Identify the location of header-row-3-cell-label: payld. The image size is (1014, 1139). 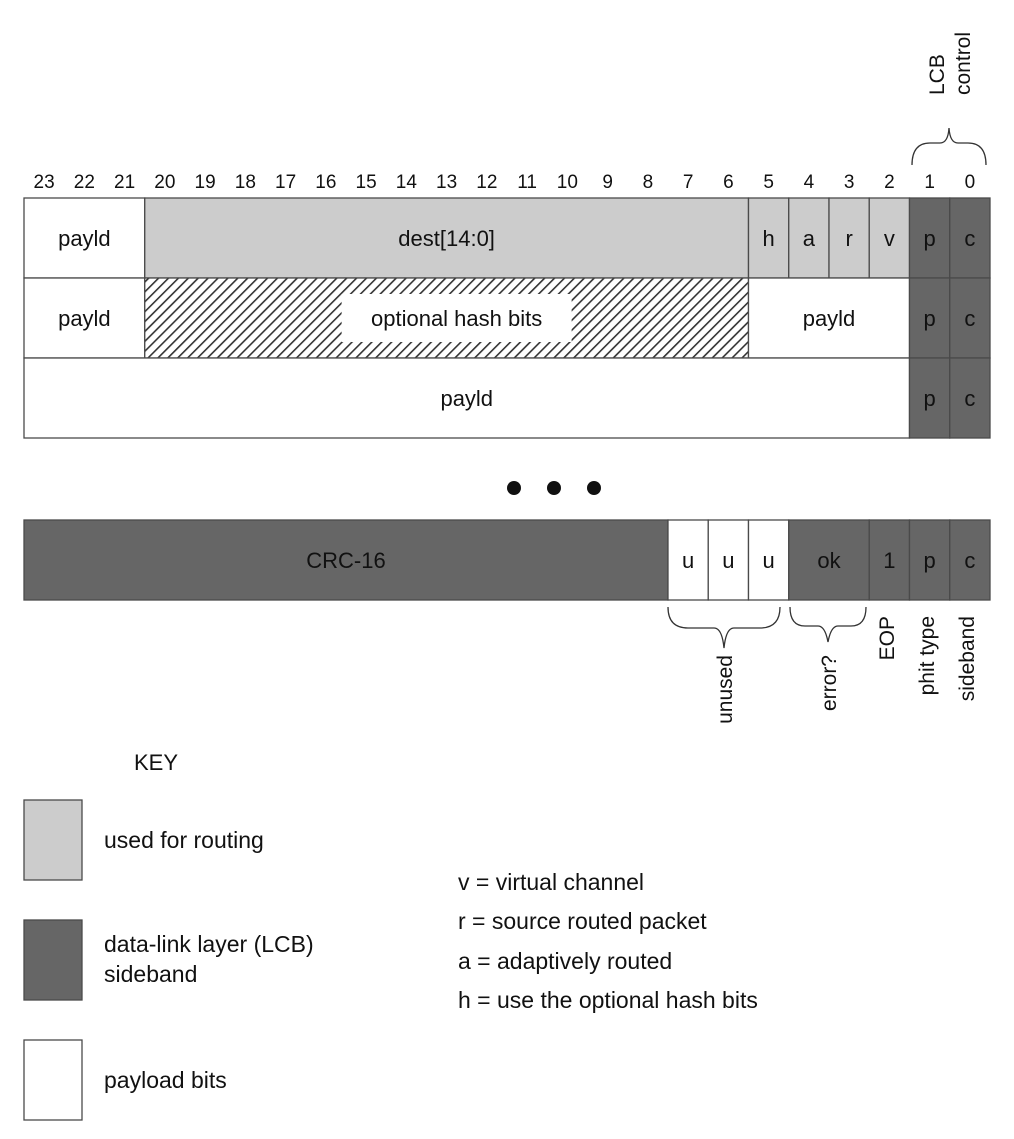
(466, 398).